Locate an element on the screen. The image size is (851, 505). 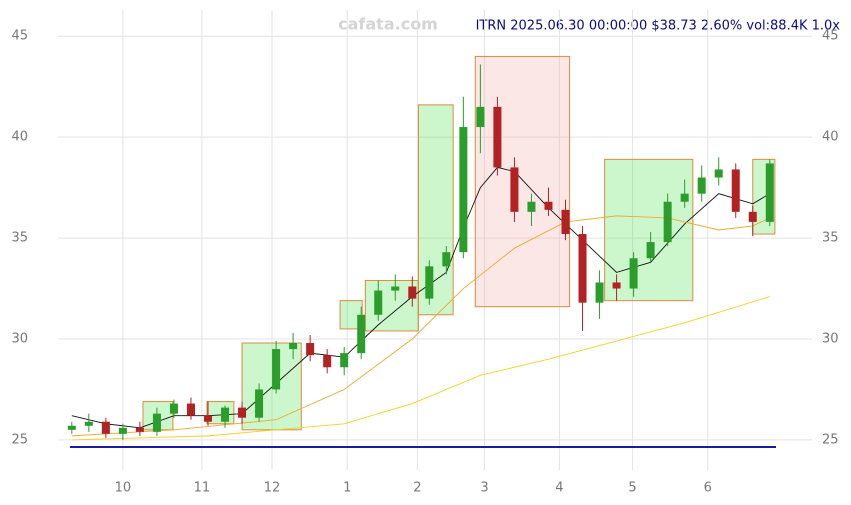
y-tick-label-right: 40 is located at coordinates (830, 137).